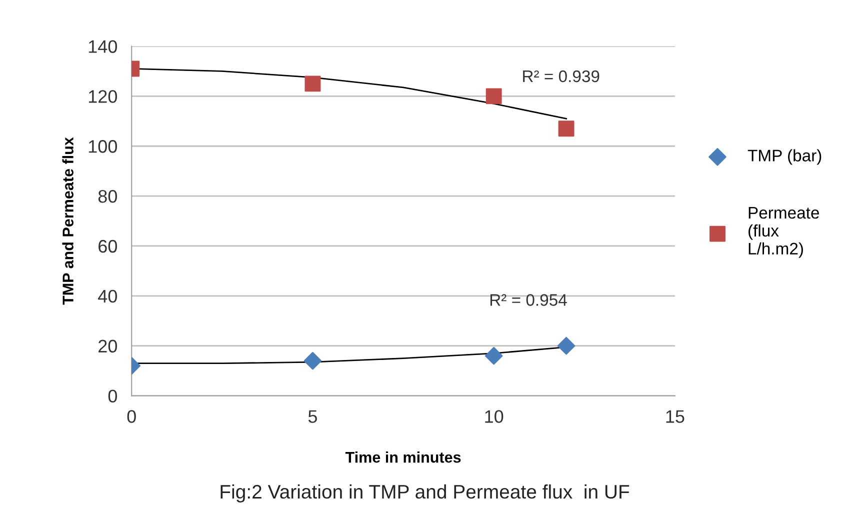 The height and width of the screenshot is (514, 849). What do you see at coordinates (103, 146) in the screenshot?
I see `y-tick-label: 100` at bounding box center [103, 146].